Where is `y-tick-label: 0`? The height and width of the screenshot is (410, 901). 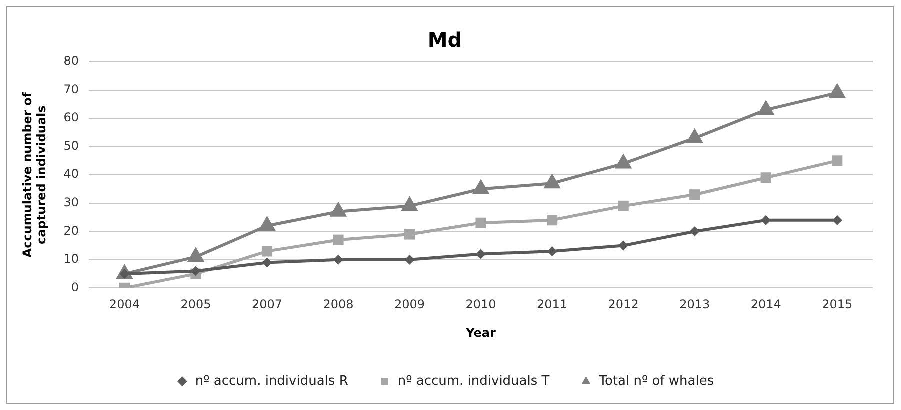 y-tick-label: 0 is located at coordinates (75, 287).